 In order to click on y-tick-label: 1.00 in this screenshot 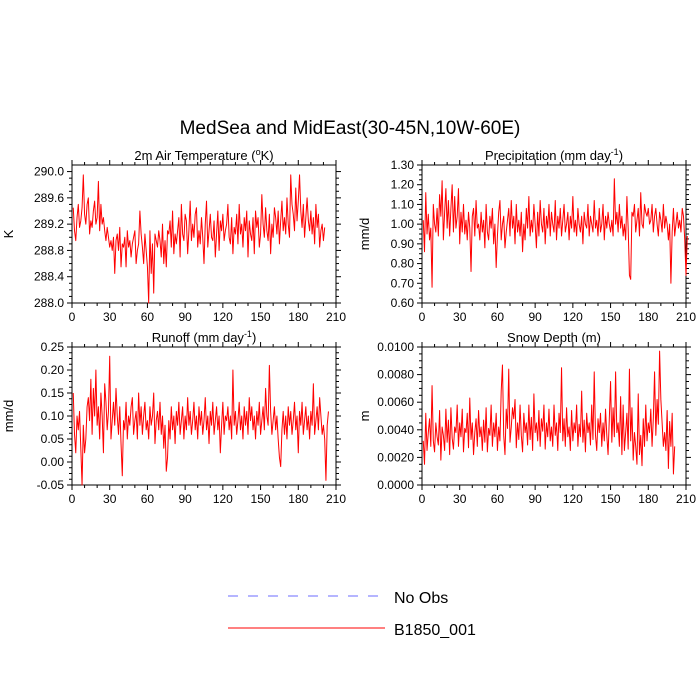, I will do `click(403, 224)`.